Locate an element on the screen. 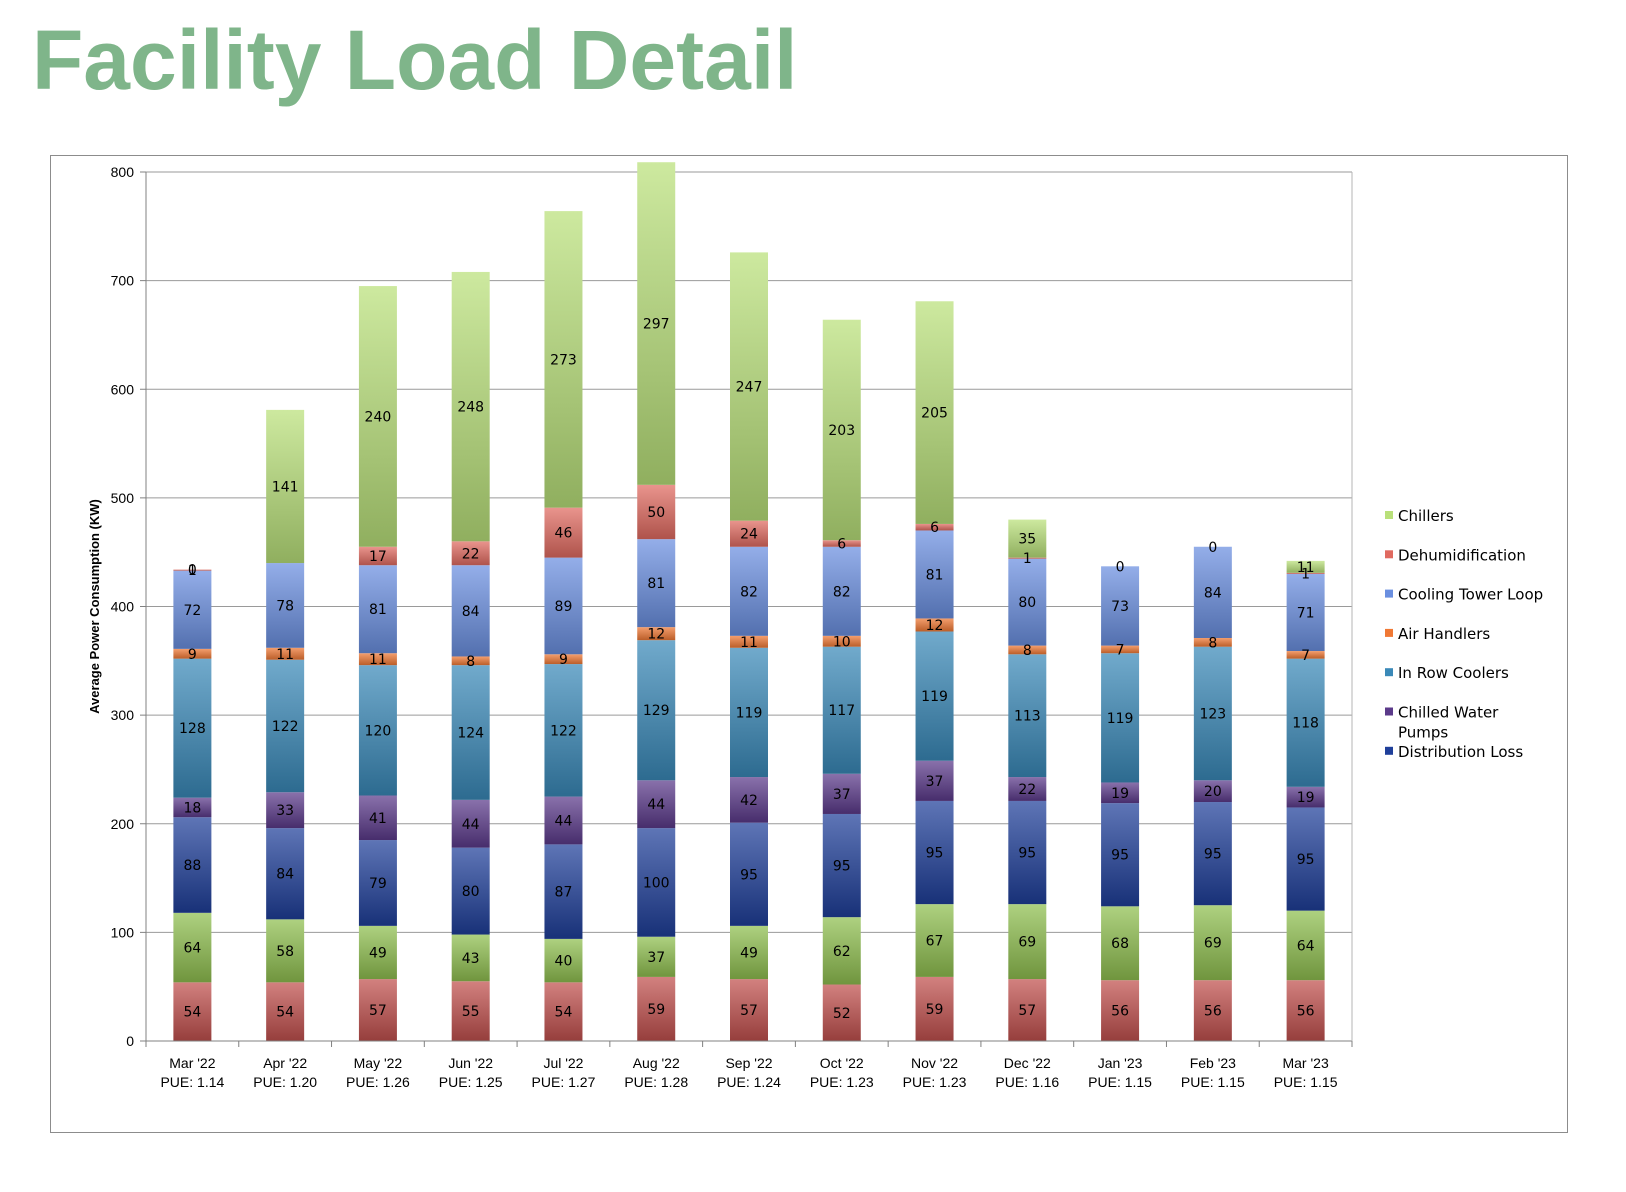 Image resolution: width=1626 pixels, height=1192 pixels. data-label: 19 is located at coordinates (1306, 798).